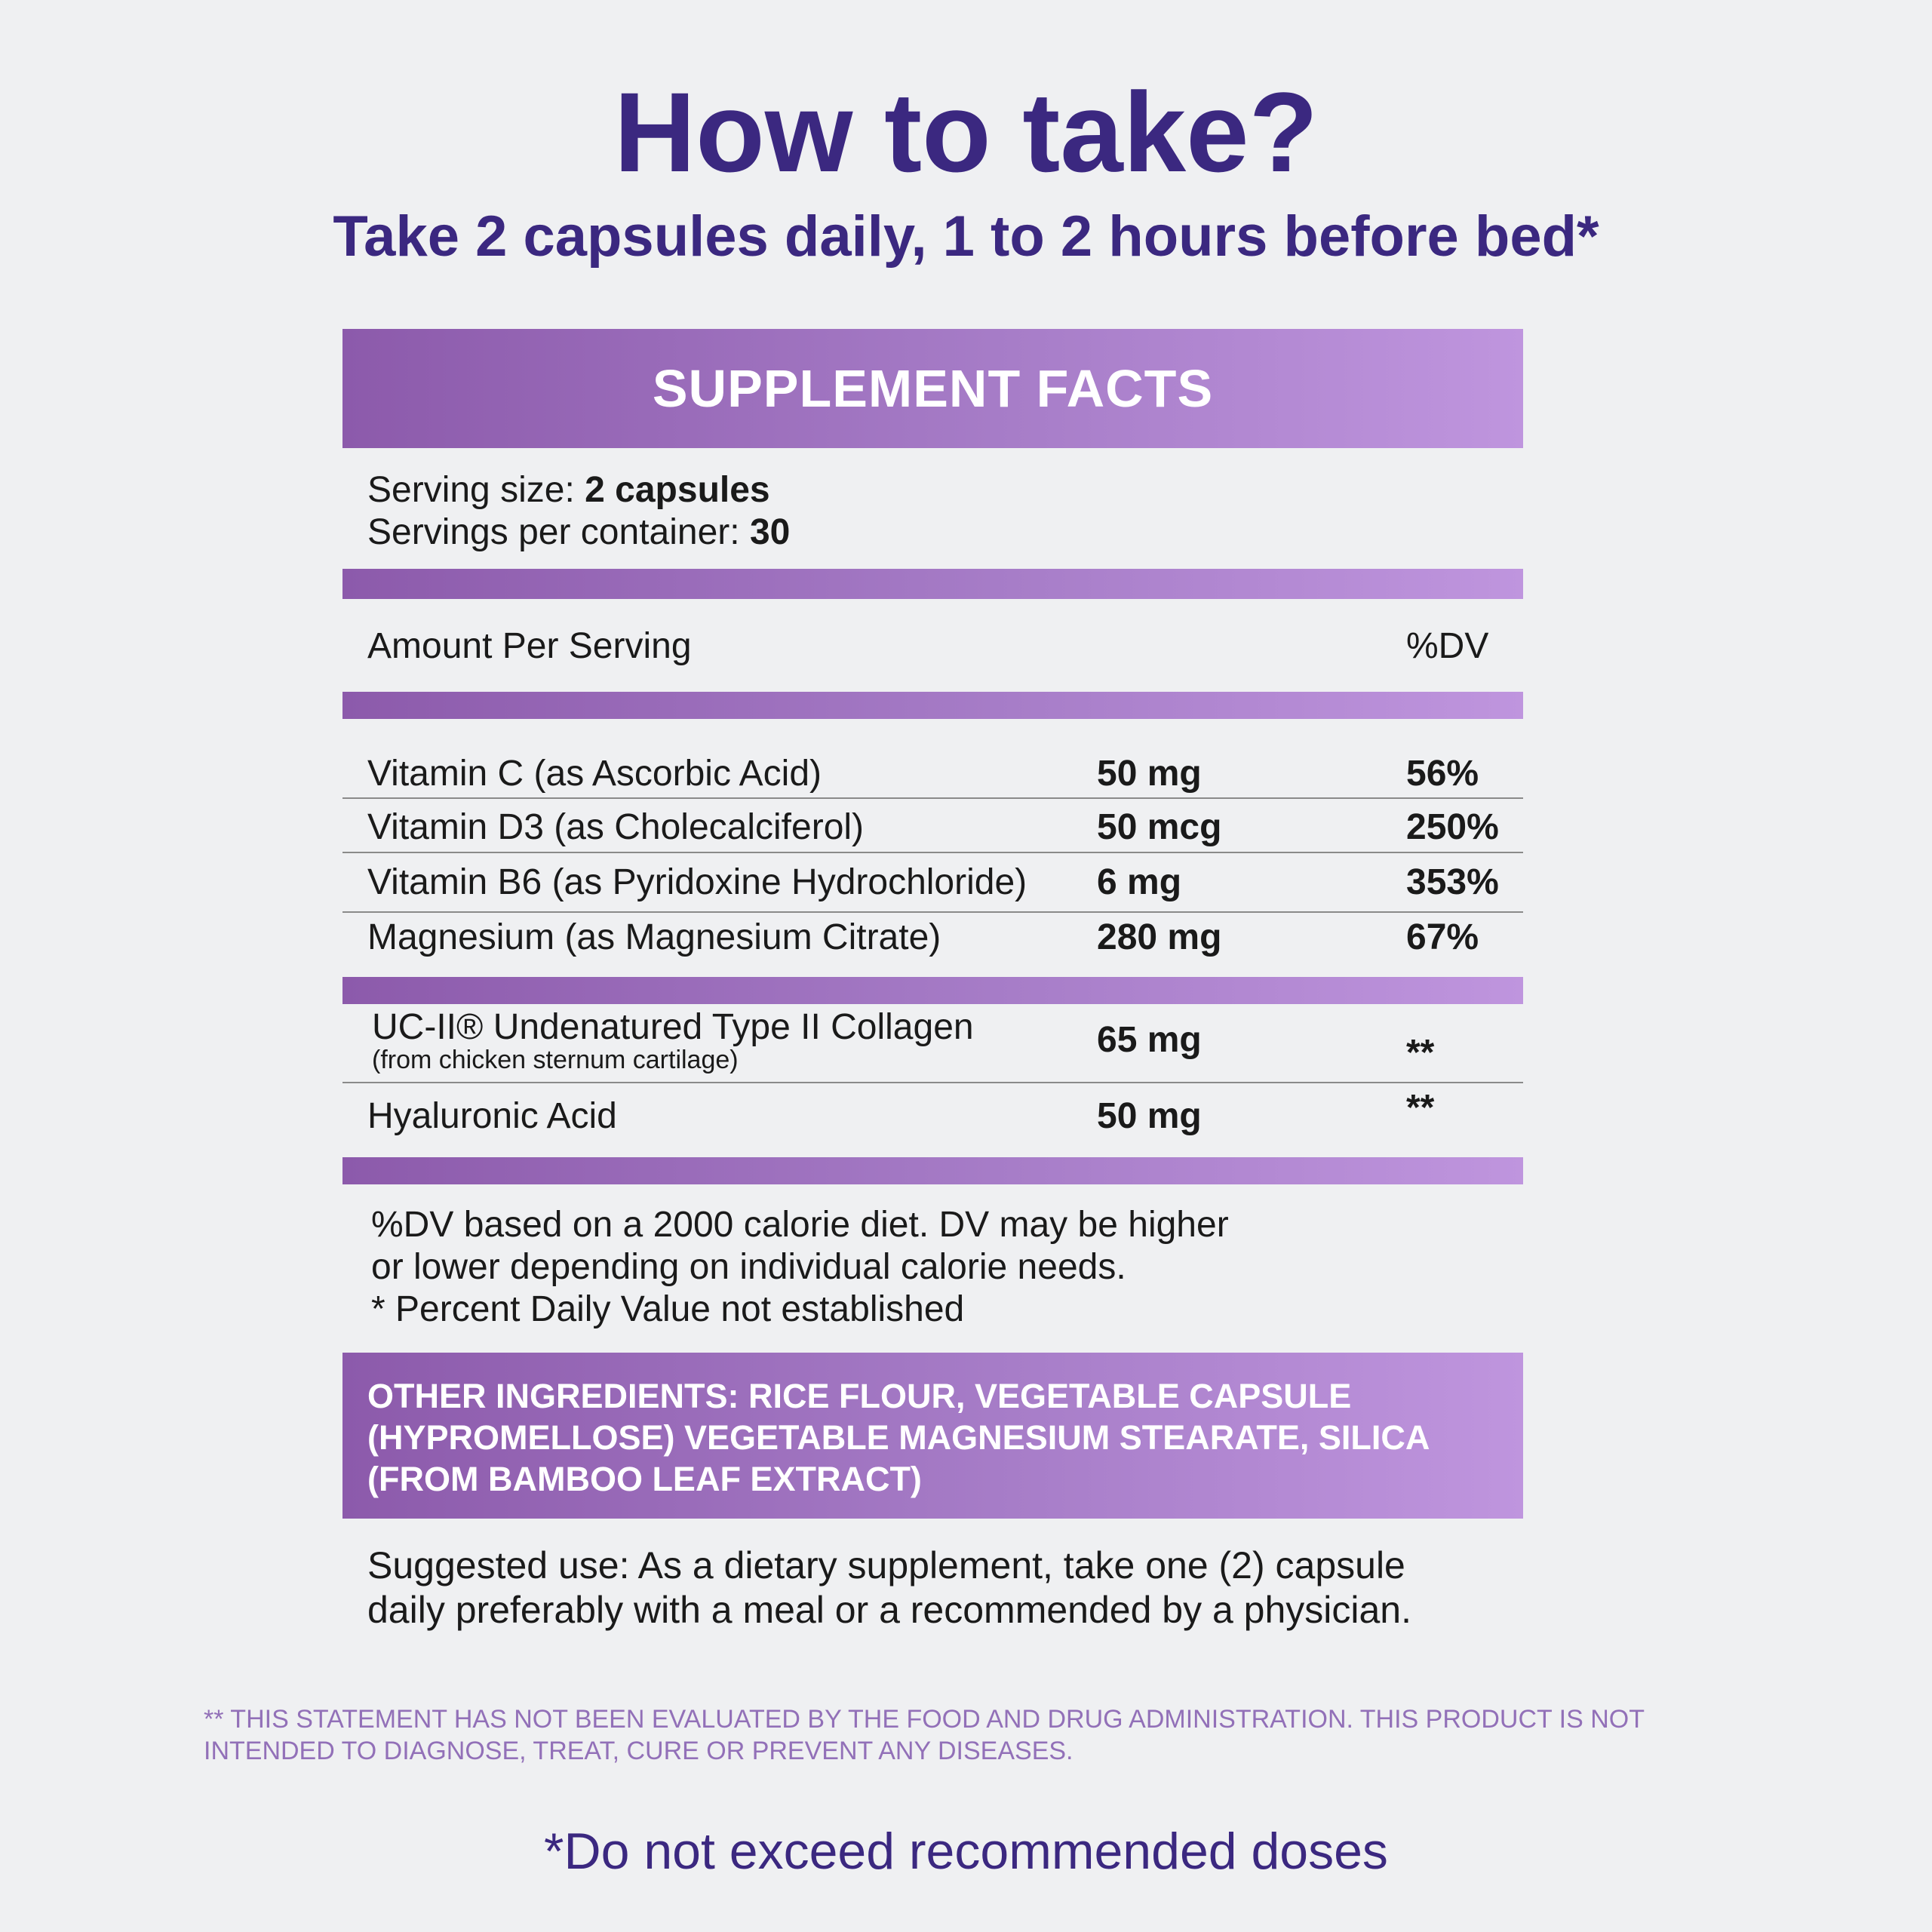 The width and height of the screenshot is (1932, 1932). I want to click on nutrient-dv: 353%, so click(1452, 882).